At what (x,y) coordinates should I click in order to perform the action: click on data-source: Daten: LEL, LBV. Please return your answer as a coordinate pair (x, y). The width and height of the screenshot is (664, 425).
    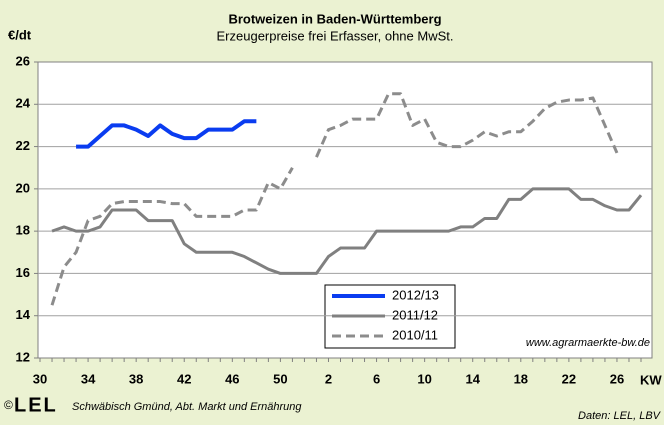
    Looking at the image, I should click on (620, 416).